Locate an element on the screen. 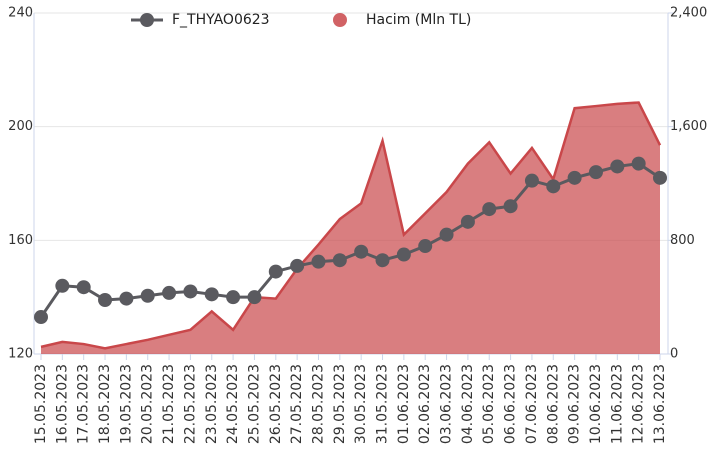 The height and width of the screenshot is (472, 715). legend: F_THYAO0623 Hacim (Mln TL) is located at coordinates (301, 20).